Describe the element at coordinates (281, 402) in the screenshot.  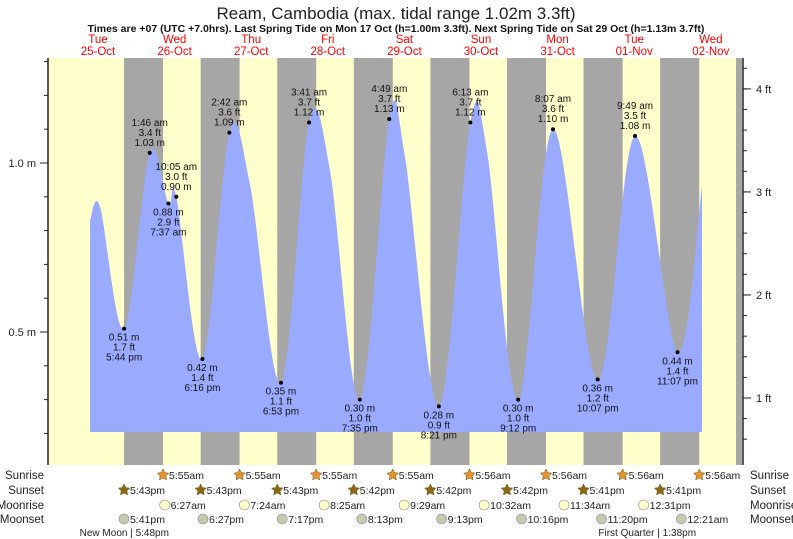
I see `low-tide-label: 1.1 ft` at that location.